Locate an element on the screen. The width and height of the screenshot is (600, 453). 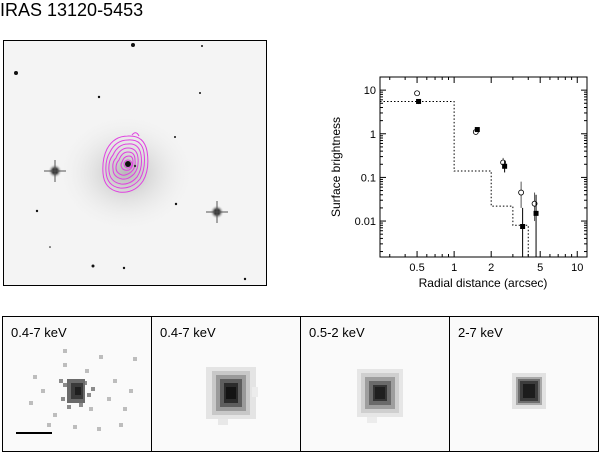
x-tick-label: 0.5 is located at coordinates (416, 268).